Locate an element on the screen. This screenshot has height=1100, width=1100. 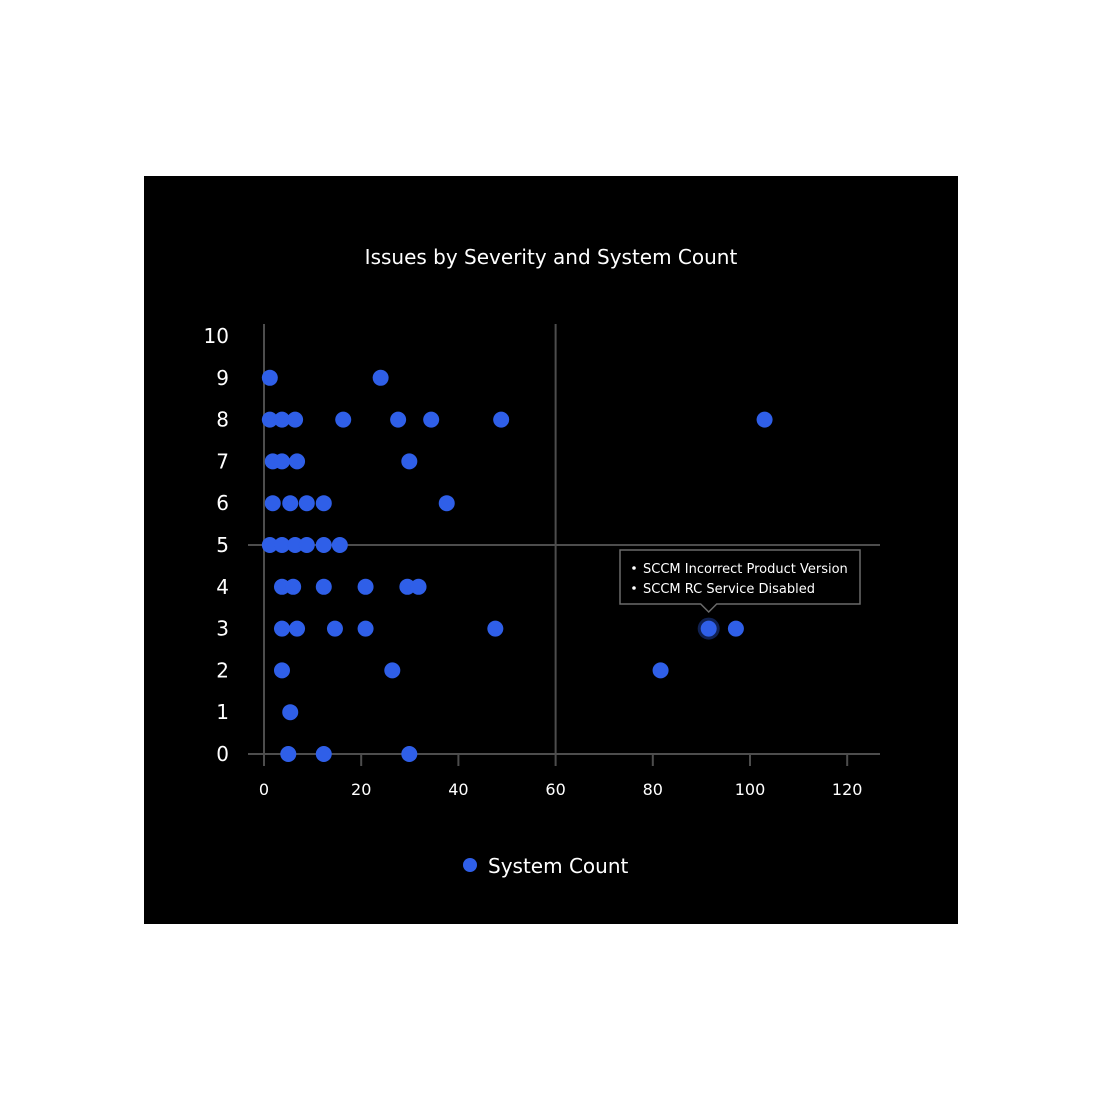
chart-title: Issues by Severity and System Count is located at coordinates (551, 257).